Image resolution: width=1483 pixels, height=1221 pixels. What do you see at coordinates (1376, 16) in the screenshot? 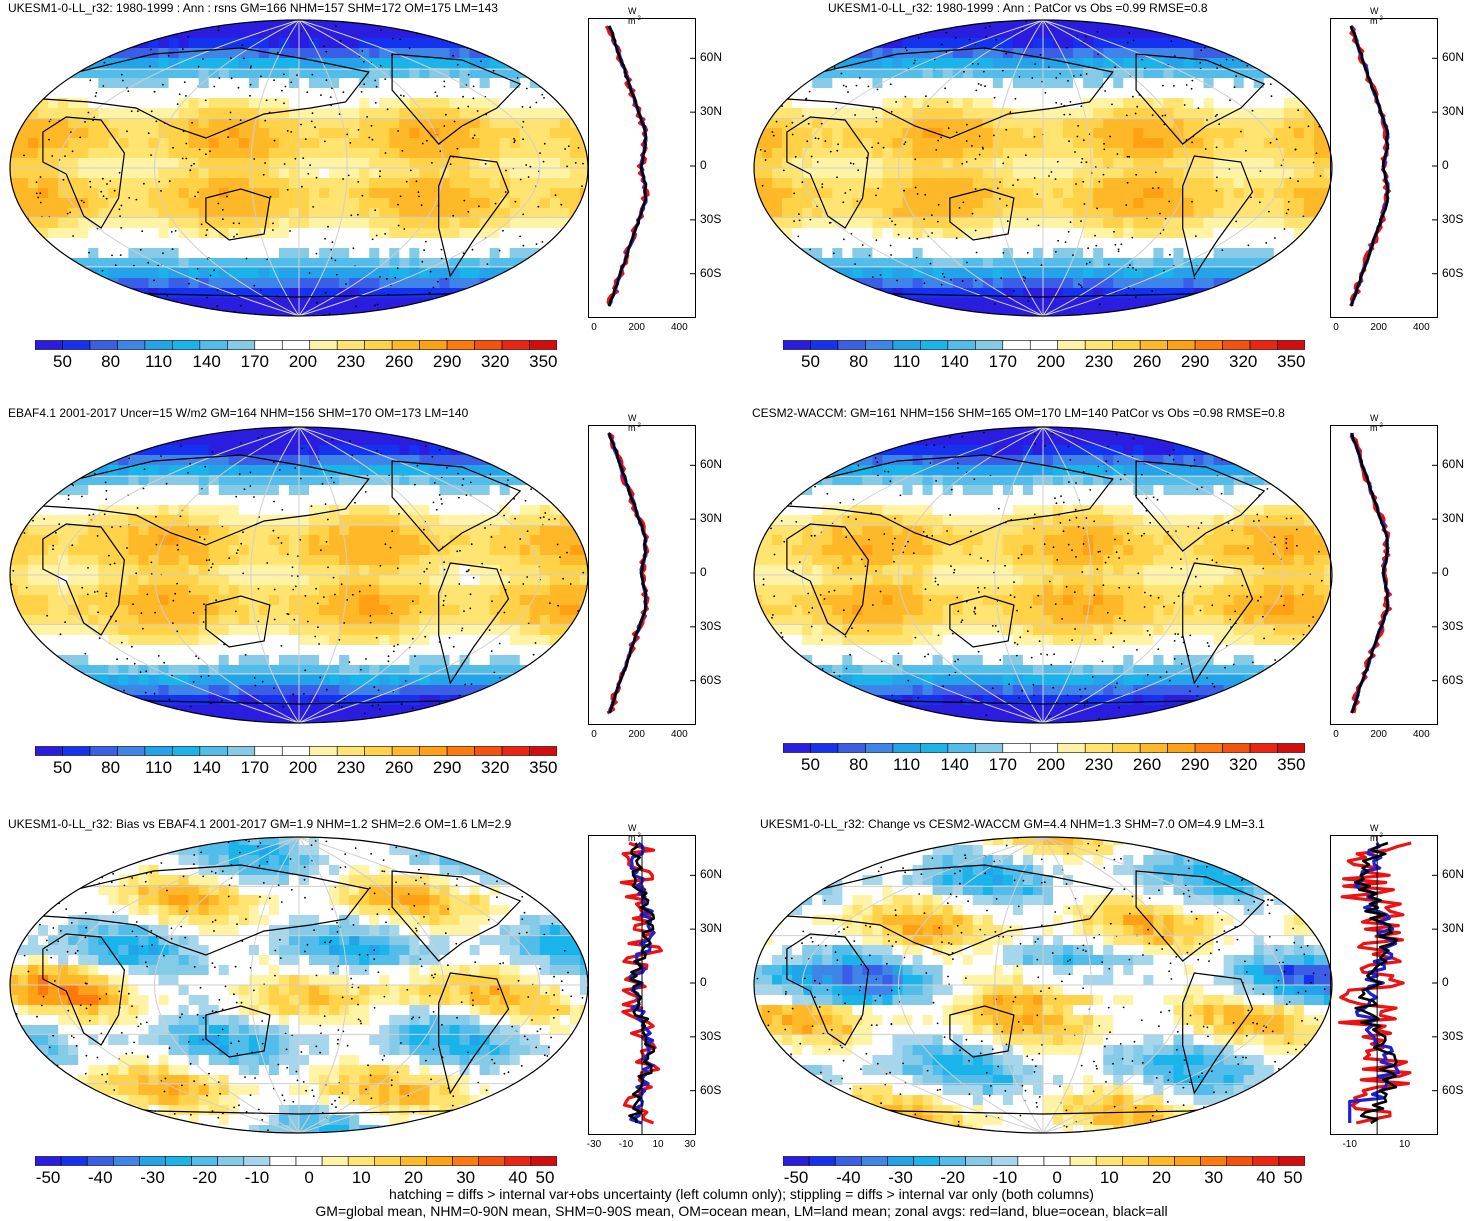
I see `zonal-unit-label: W m-2` at bounding box center [1376, 16].